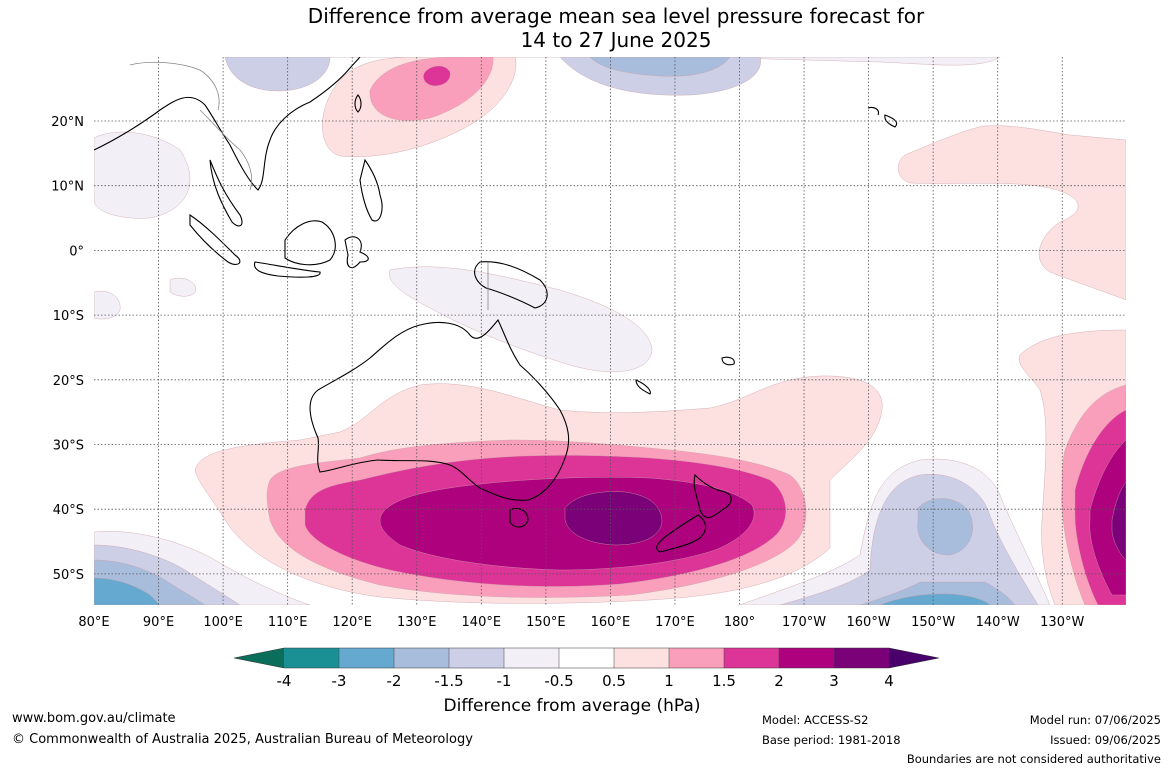 This screenshot has width=1173, height=770. I want to click on colorbar: -4 -3 -2 -1.5 -1 -0.5 0.5 1 1.5 2 3 4, so click(586, 668).